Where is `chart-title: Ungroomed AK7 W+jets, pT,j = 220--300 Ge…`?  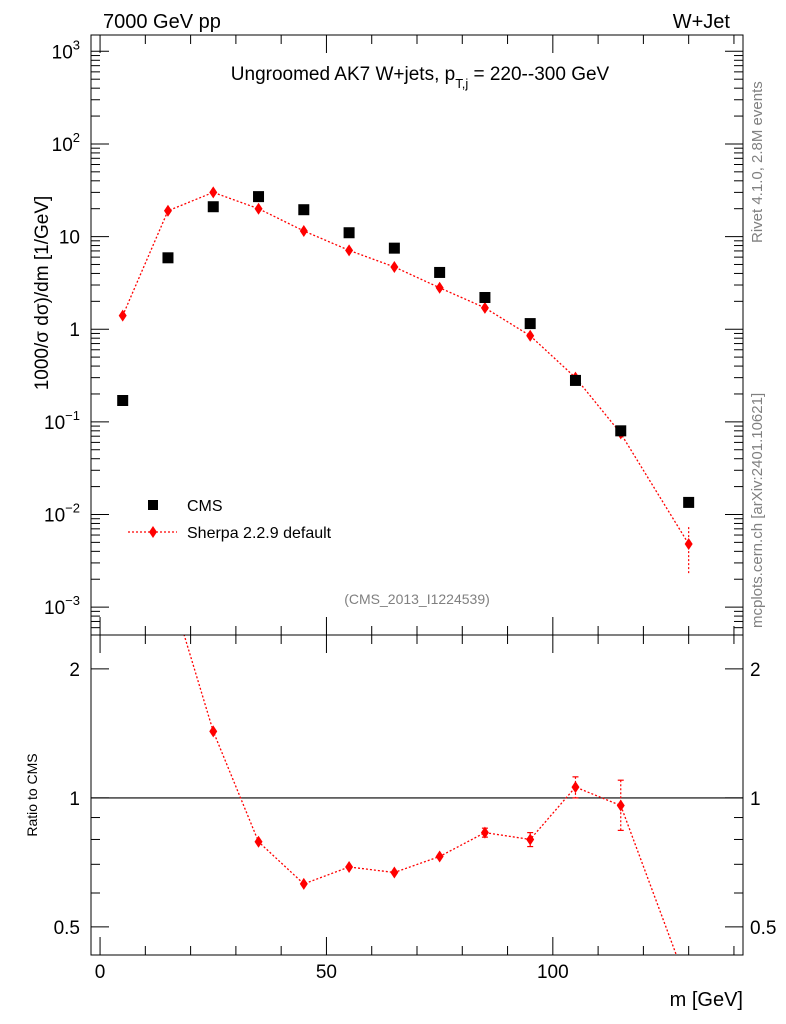
chart-title: Ungroomed AK7 W+jets, pT,j = 220--300 Ge… is located at coordinates (420, 77).